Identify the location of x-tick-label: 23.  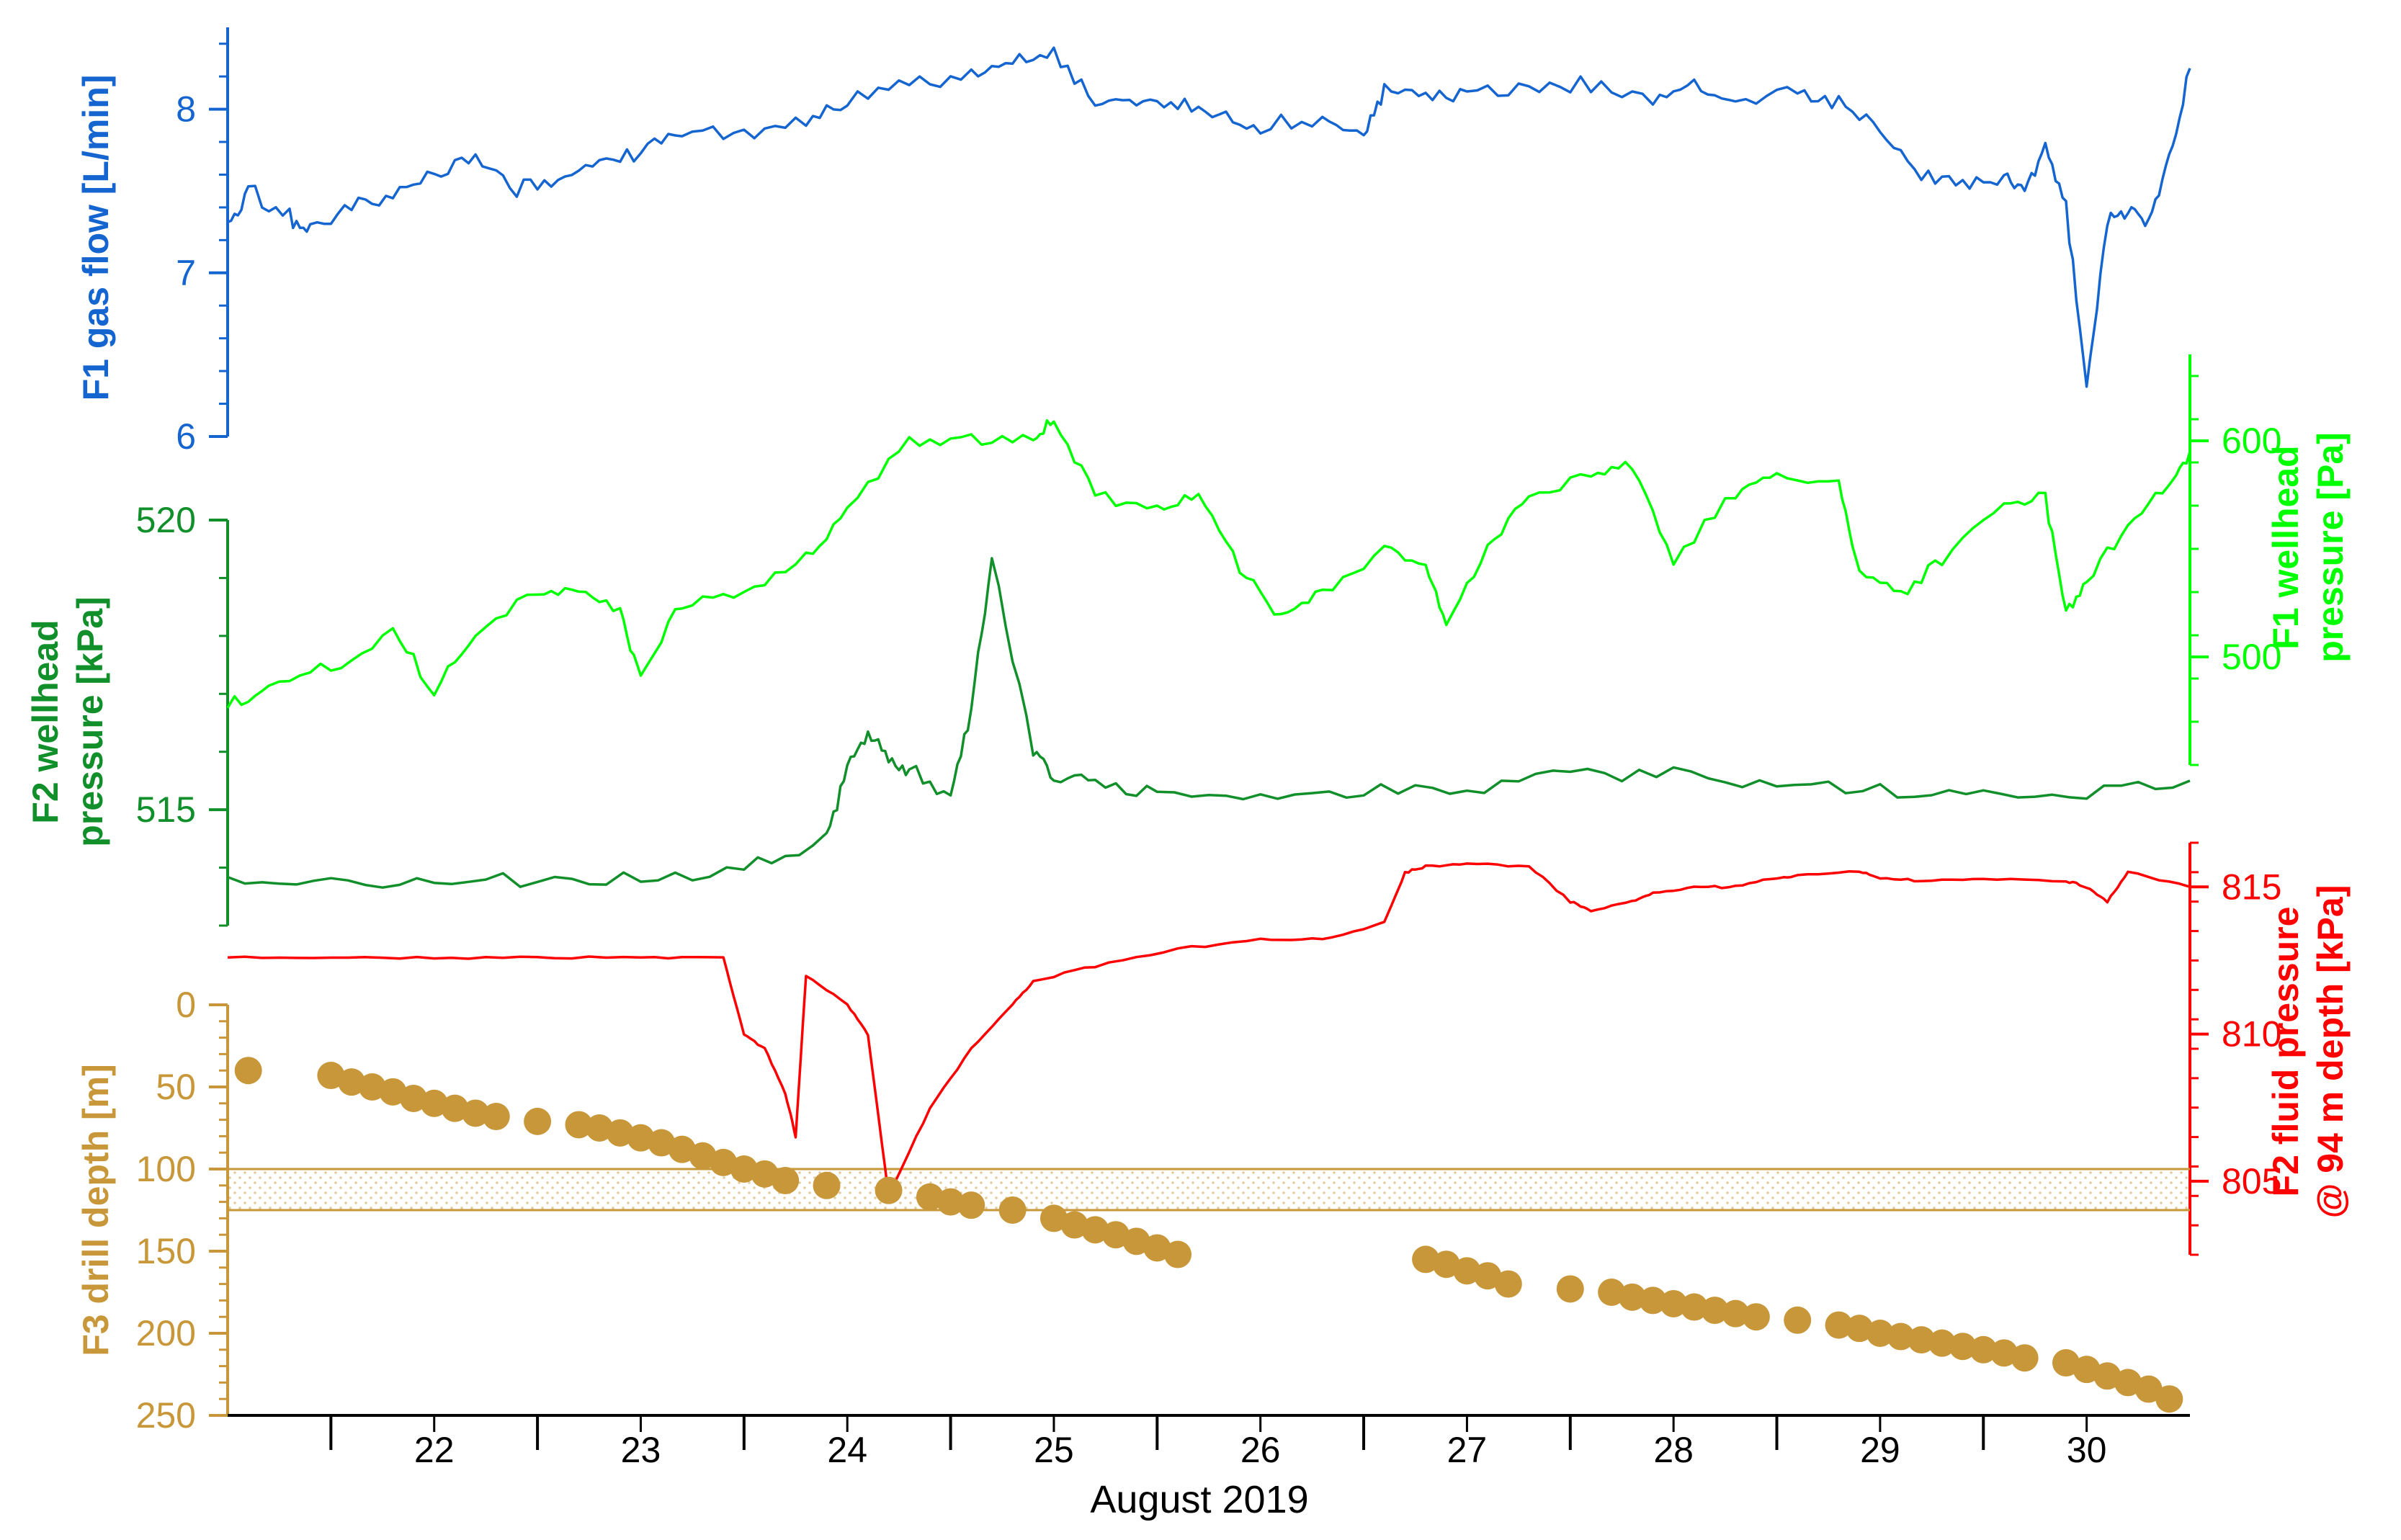
(641, 1450).